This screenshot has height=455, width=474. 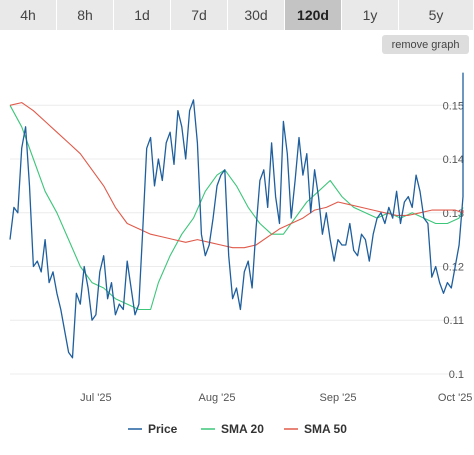 I want to click on legend-label: SMA 50, so click(x=325, y=429).